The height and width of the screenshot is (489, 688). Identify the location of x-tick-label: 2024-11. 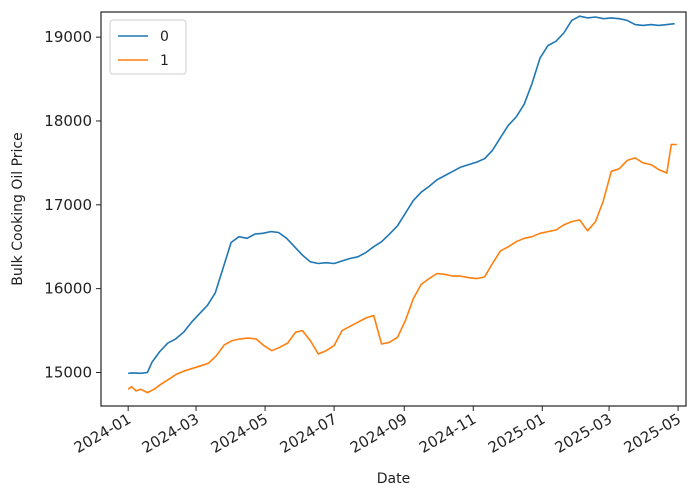
(447, 433).